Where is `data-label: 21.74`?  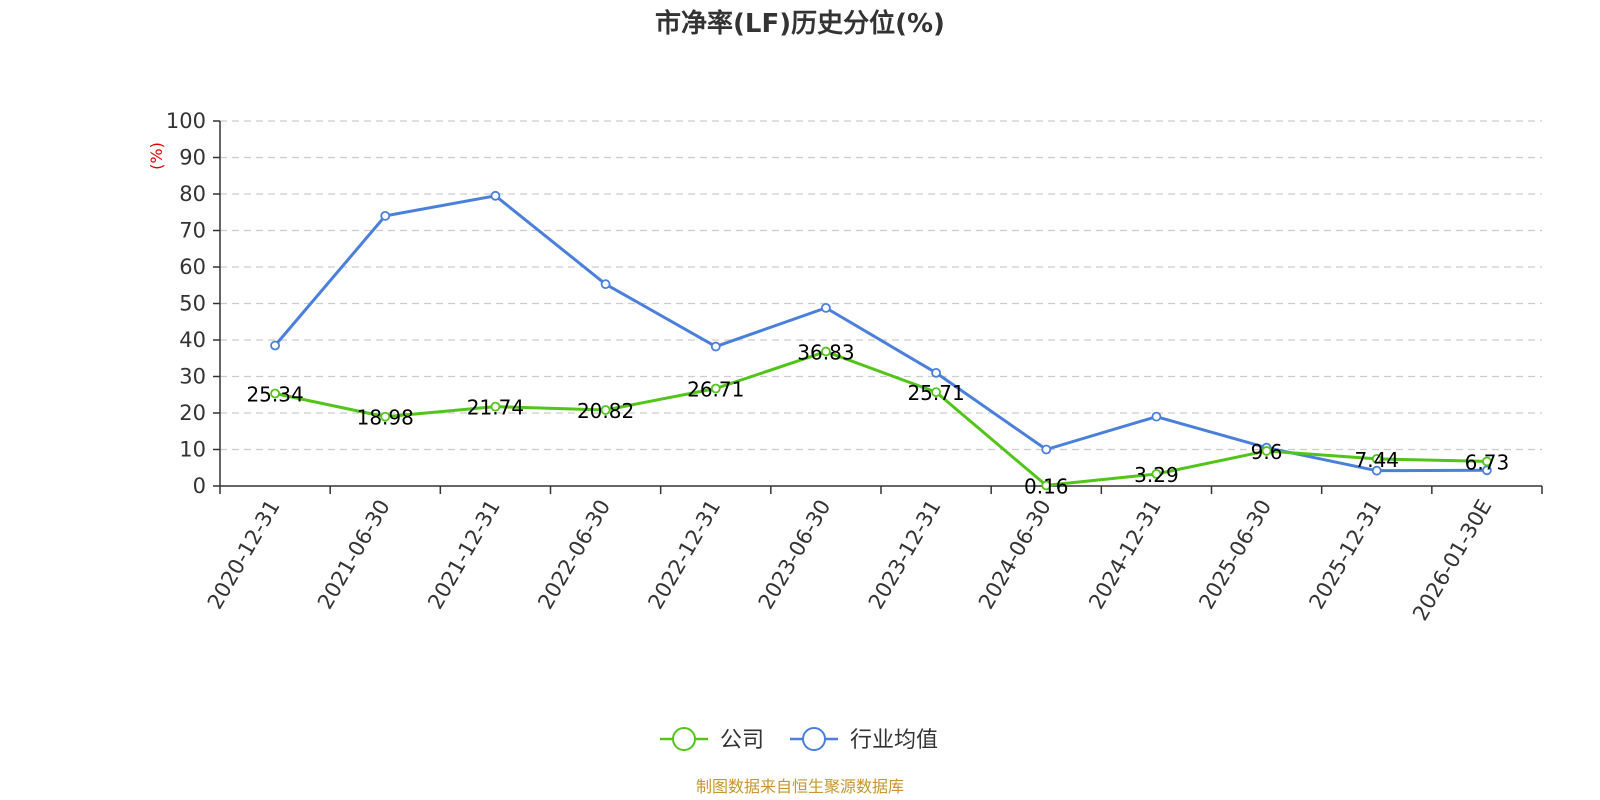 data-label: 21.74 is located at coordinates (495, 408).